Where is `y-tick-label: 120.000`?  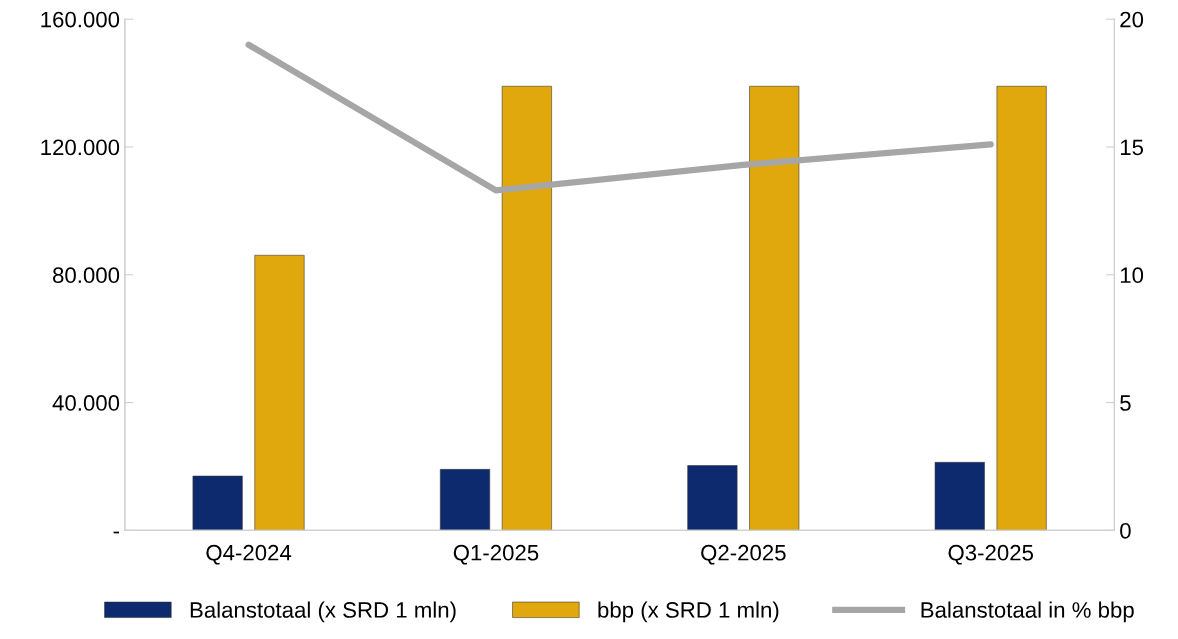
y-tick-label: 120.000 is located at coordinates (80, 147).